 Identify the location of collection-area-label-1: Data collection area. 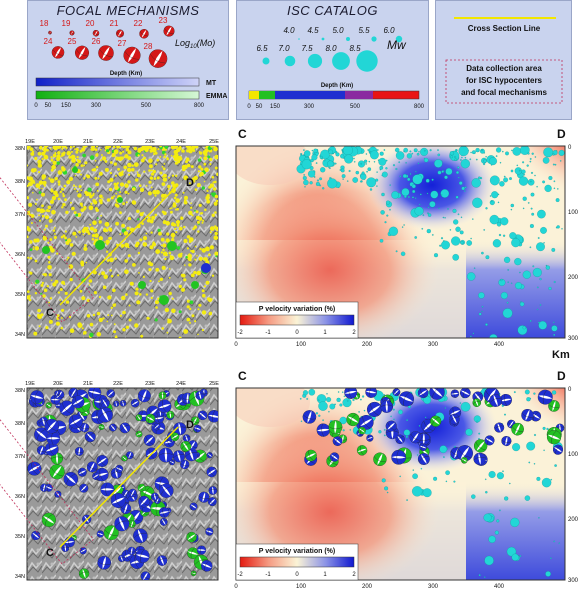
(504, 68).